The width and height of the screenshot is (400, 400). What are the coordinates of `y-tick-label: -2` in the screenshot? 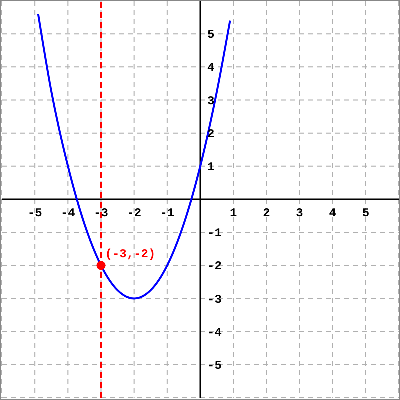 It's located at (215, 267).